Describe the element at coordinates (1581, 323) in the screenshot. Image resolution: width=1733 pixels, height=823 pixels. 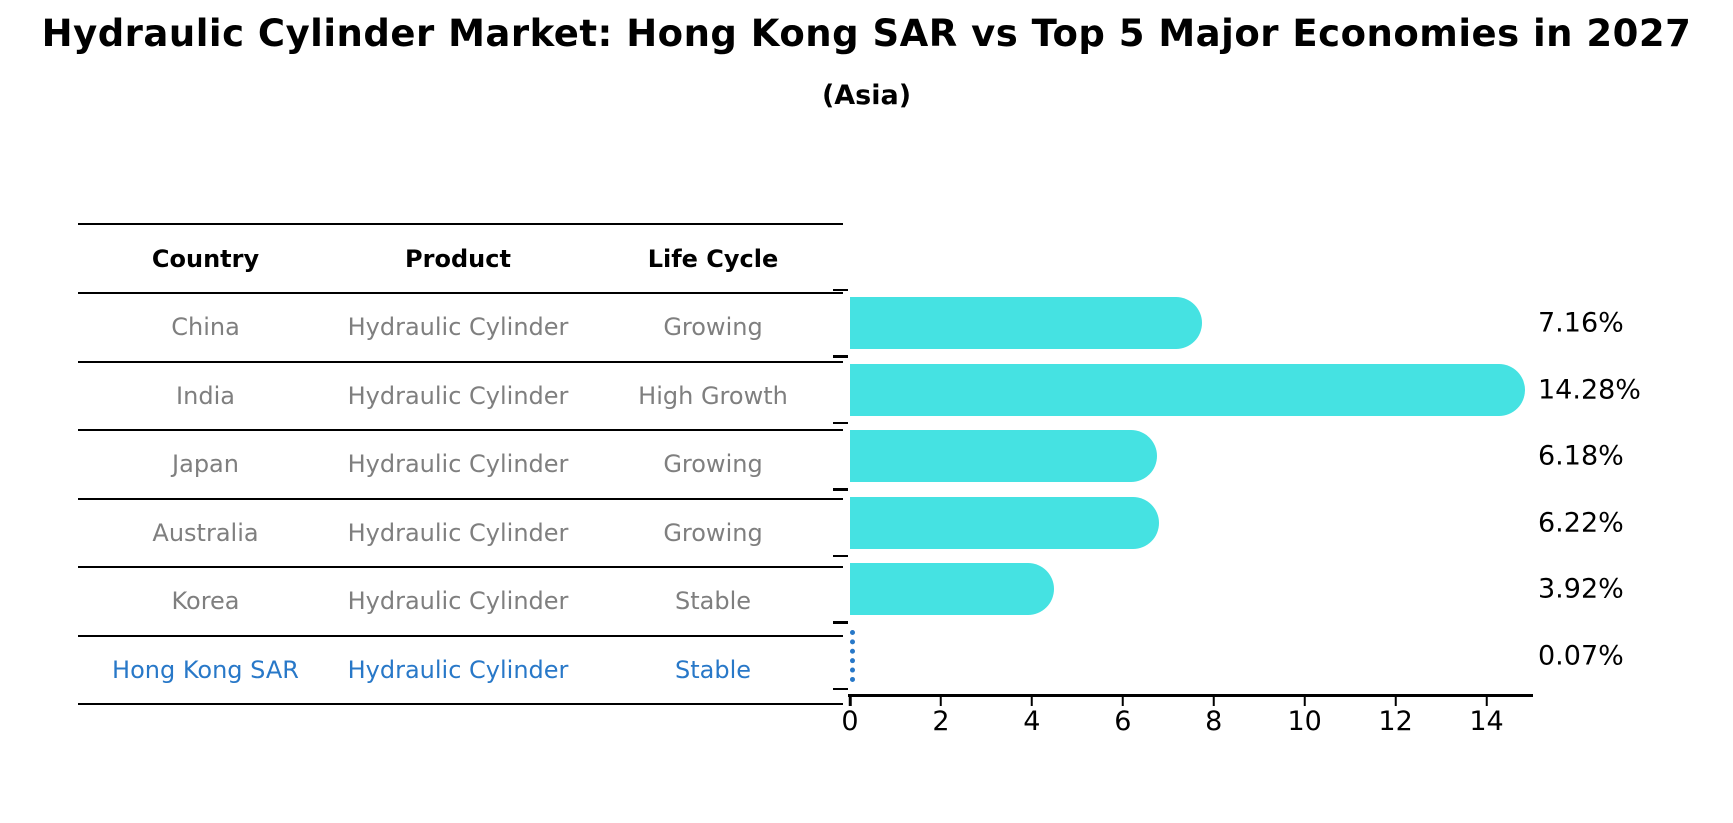
I see `value-label: 7.16%` at that location.